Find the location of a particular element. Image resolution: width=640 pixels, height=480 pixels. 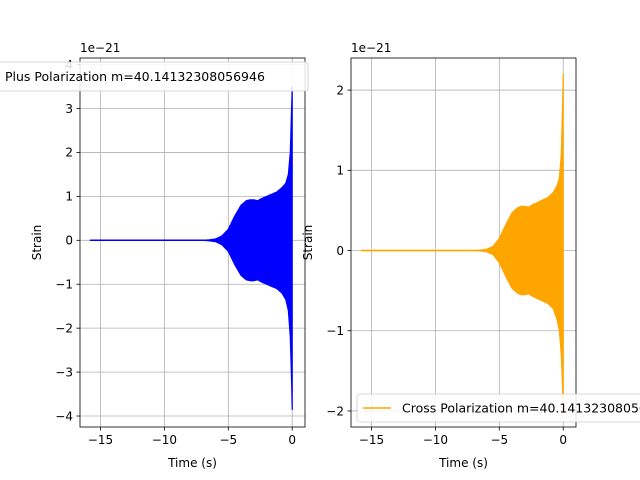

legend-label-cross: Cross Polarization m=40.14132308056946 is located at coordinates (521, 408).